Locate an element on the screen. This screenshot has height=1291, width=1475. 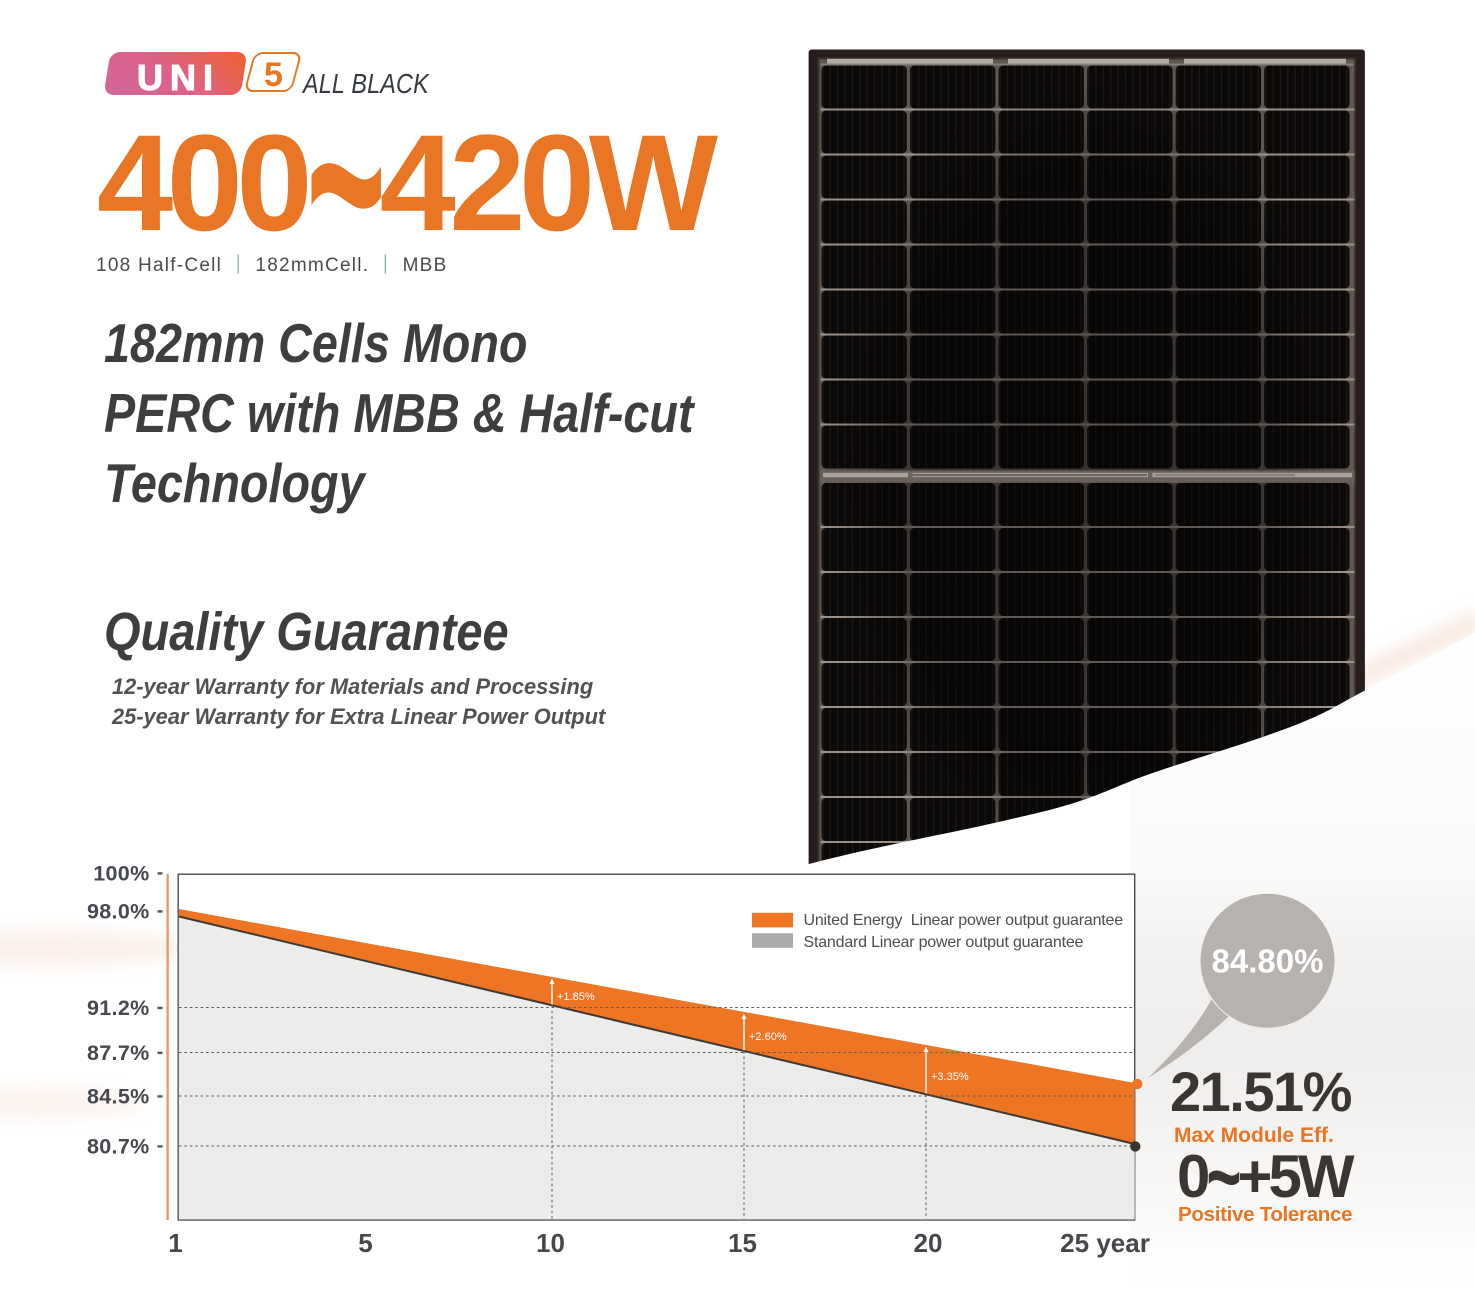
svg-text: 25 year is located at coordinates (1105, 1243).